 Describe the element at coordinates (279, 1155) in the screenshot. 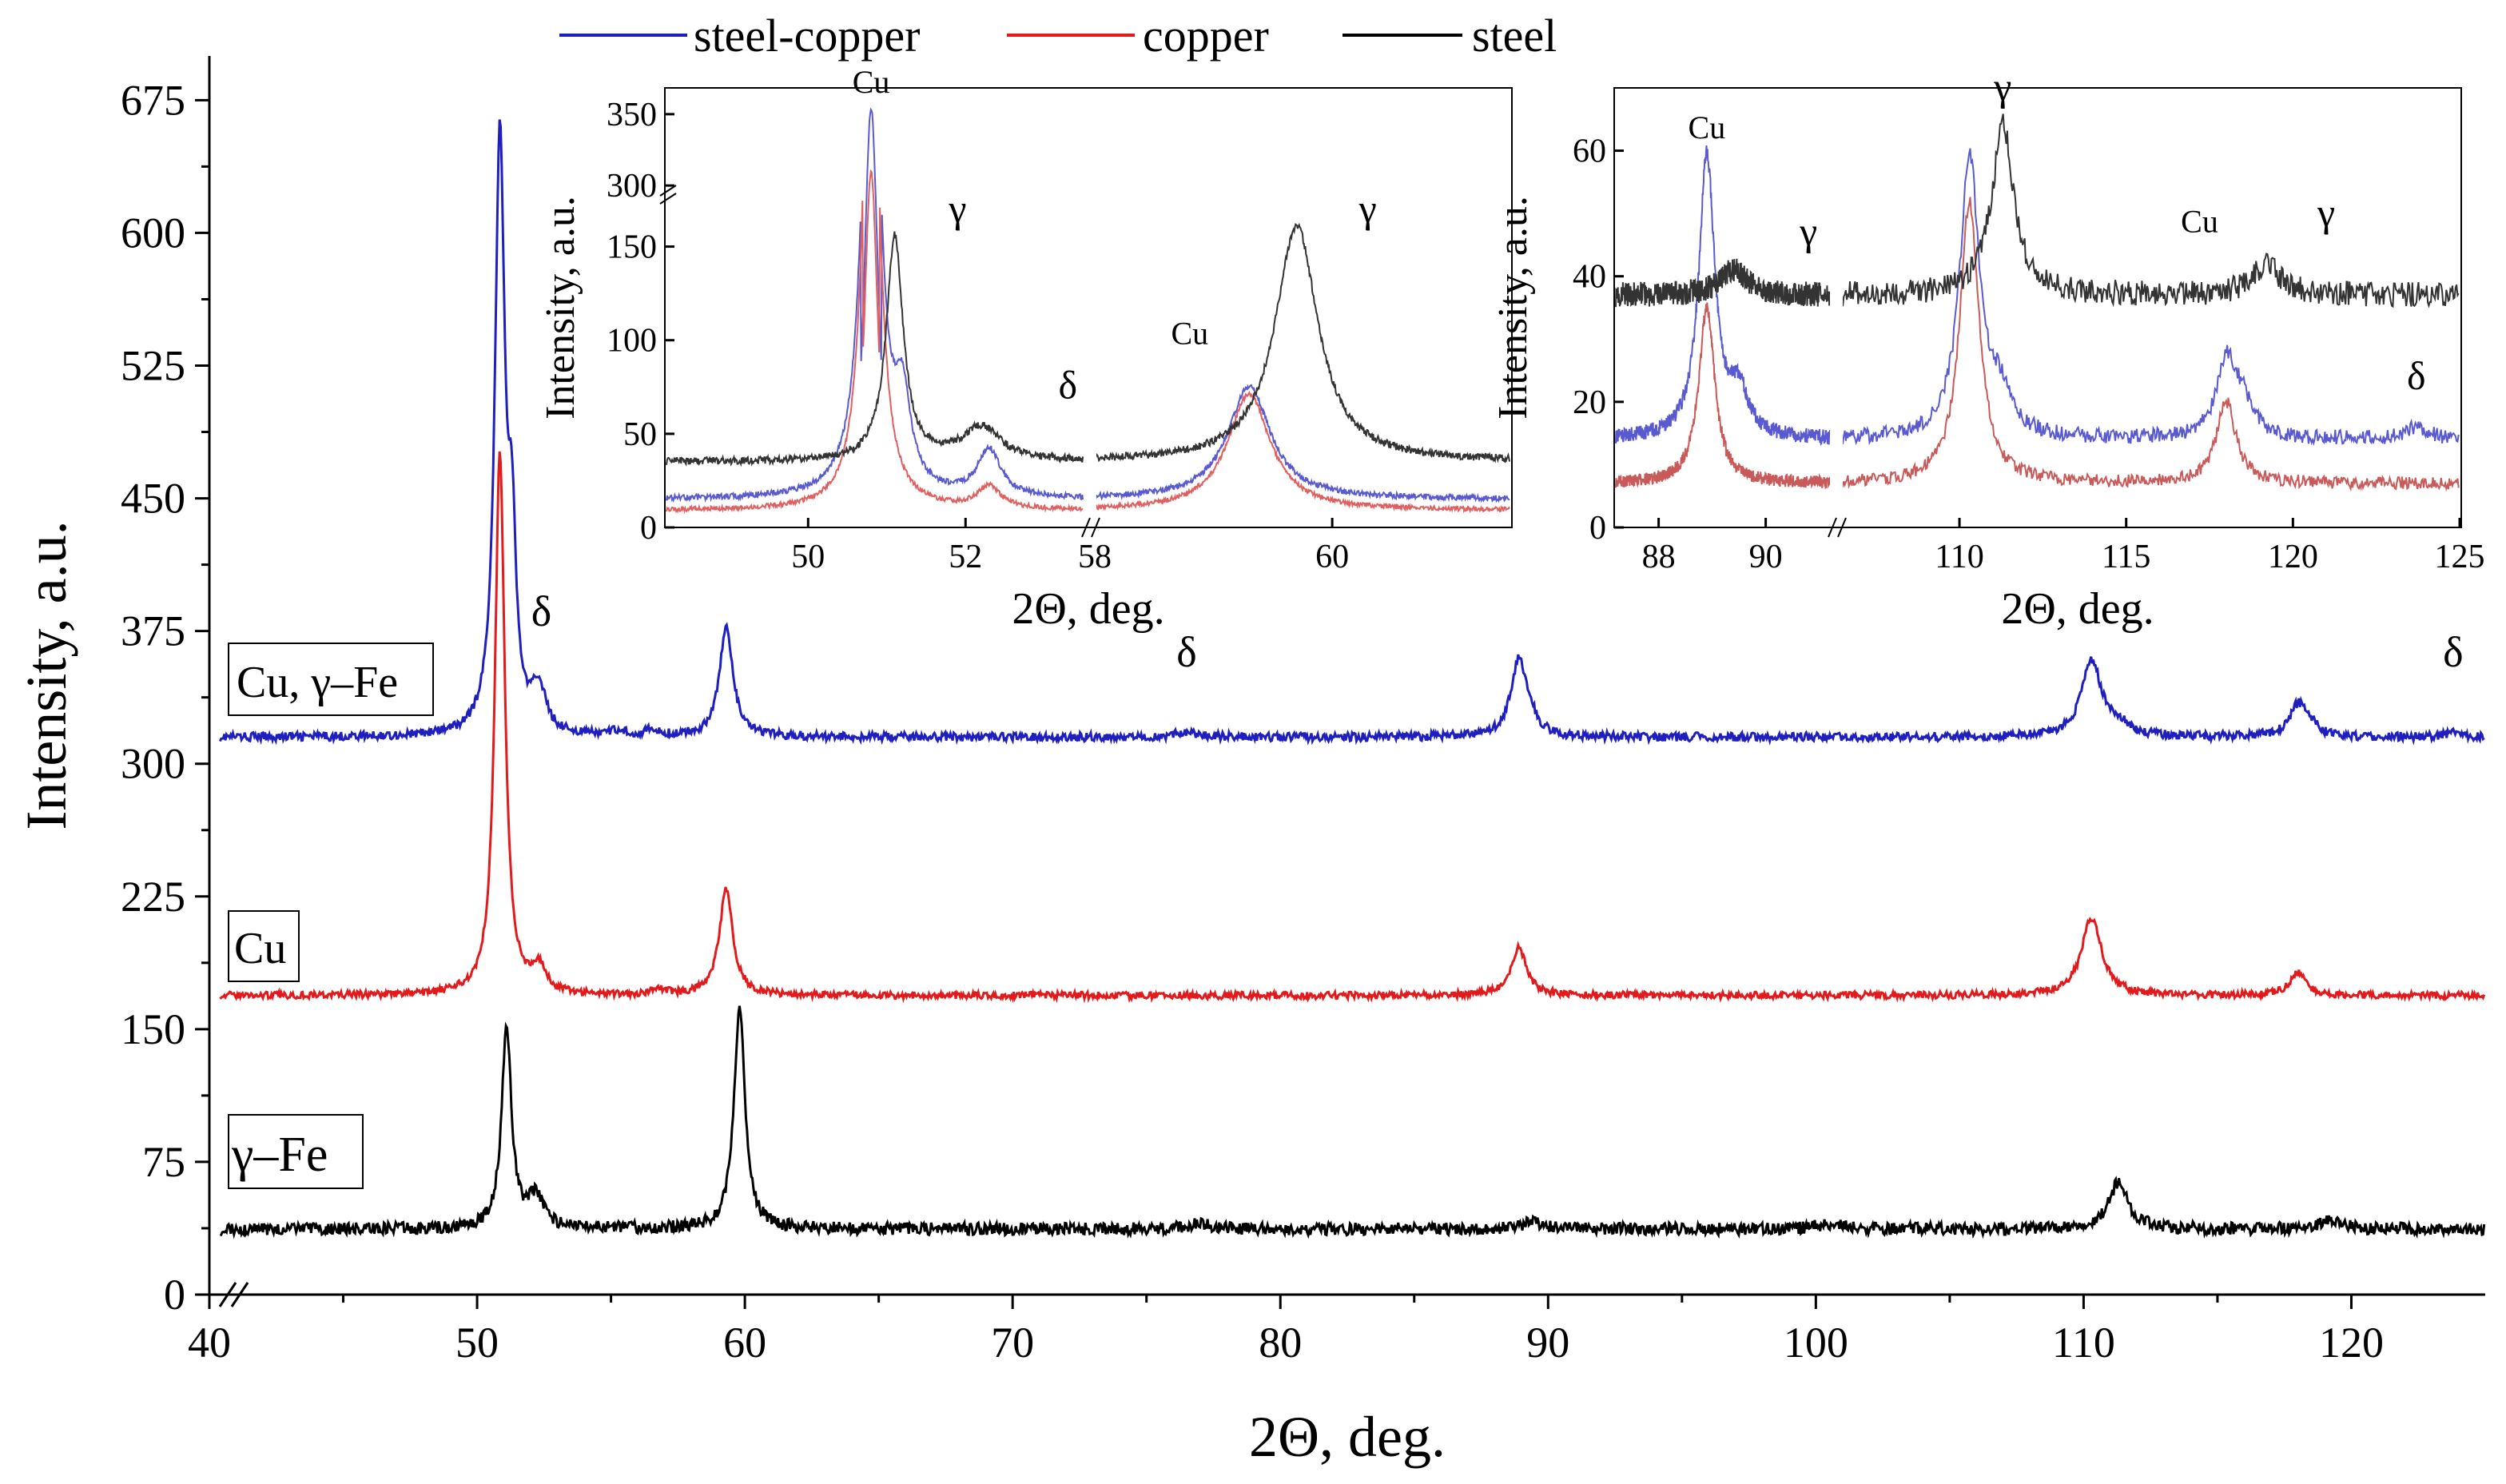

I see `svg-text: γ–Fe` at that location.